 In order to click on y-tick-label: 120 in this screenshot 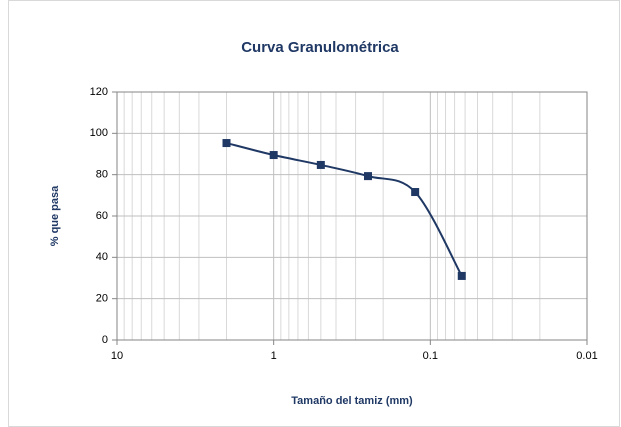, I will do `click(99, 92)`.